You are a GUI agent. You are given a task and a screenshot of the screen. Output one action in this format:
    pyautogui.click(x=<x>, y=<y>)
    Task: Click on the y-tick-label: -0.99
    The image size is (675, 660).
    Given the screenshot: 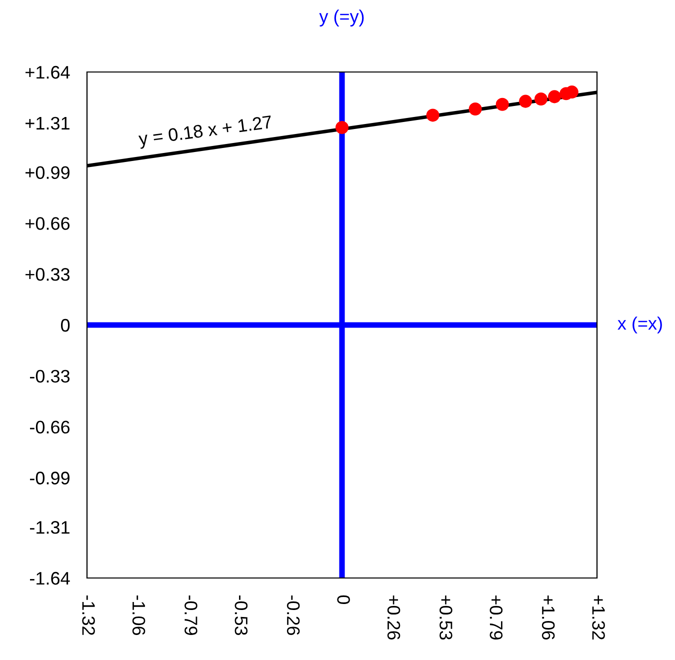 What is the action you would take?
    pyautogui.click(x=50, y=478)
    